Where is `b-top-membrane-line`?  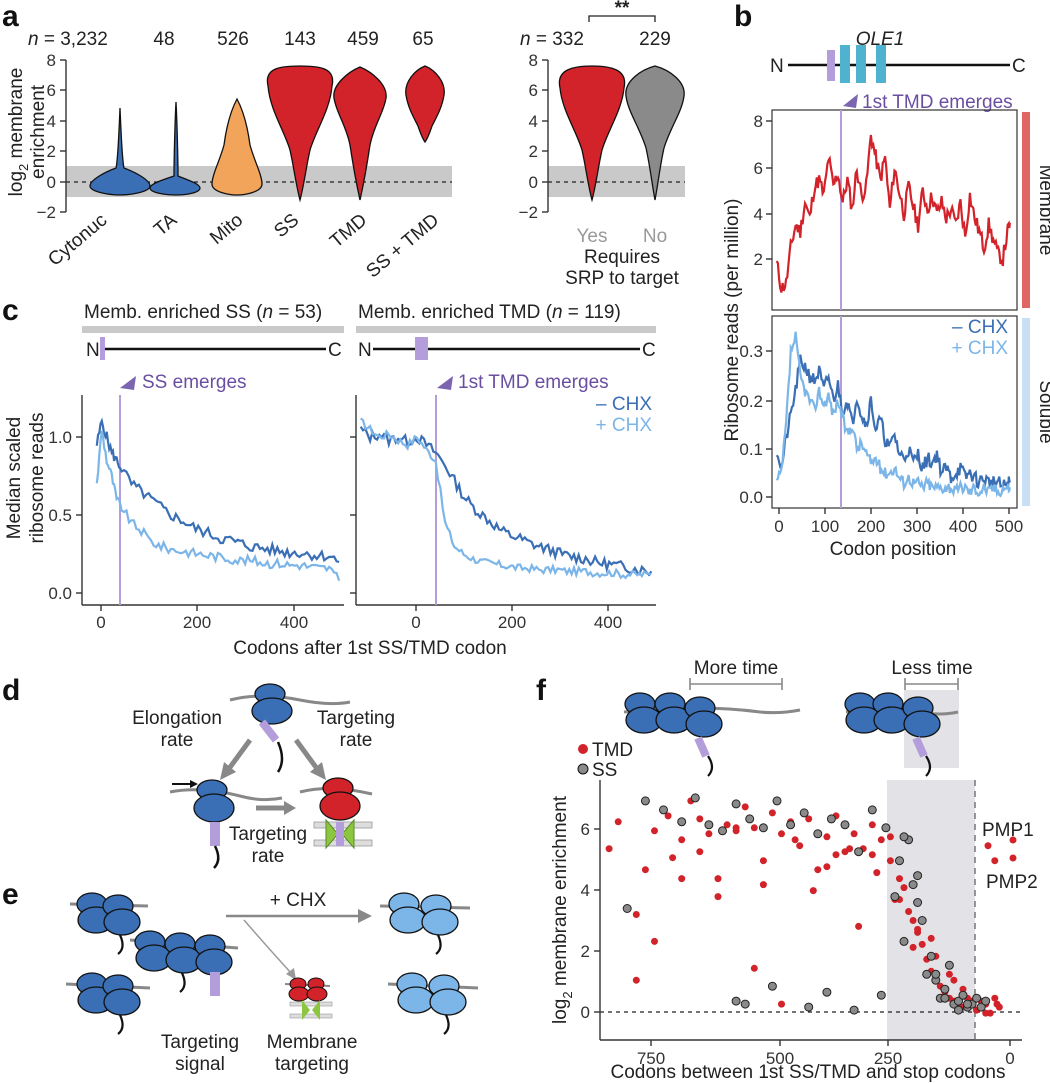 b-top-membrane-line is located at coordinates (893, 213).